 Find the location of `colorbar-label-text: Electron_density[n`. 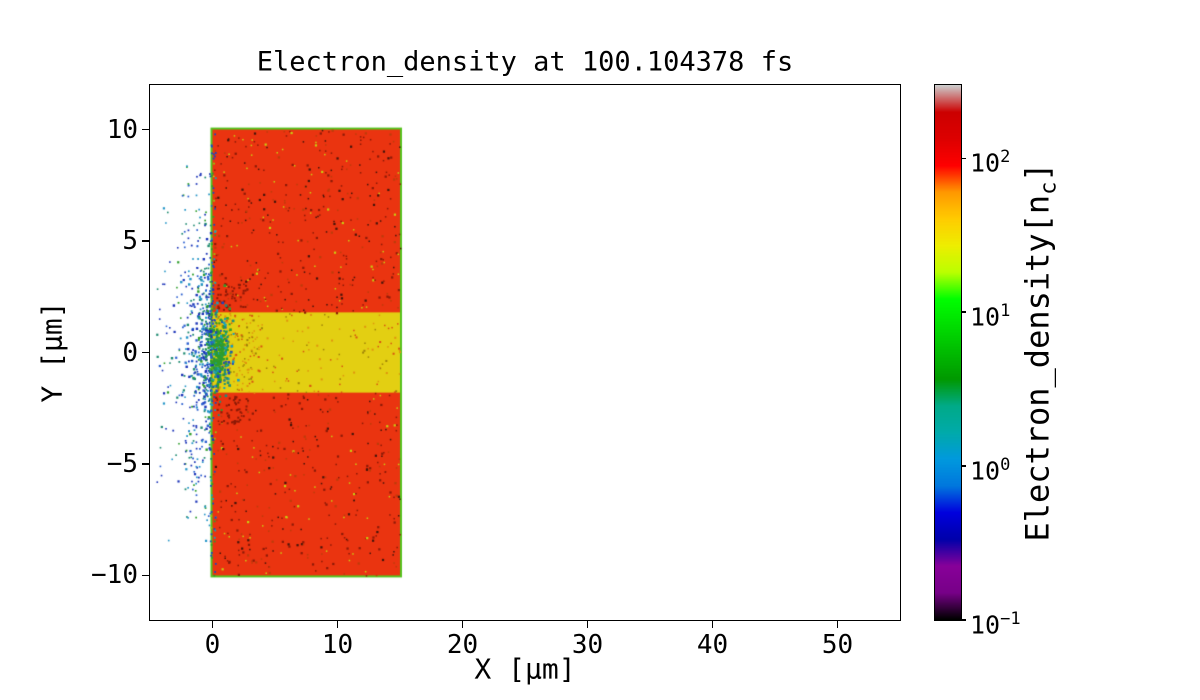

colorbar-label-text: Electron_density[n is located at coordinates (1037, 368).